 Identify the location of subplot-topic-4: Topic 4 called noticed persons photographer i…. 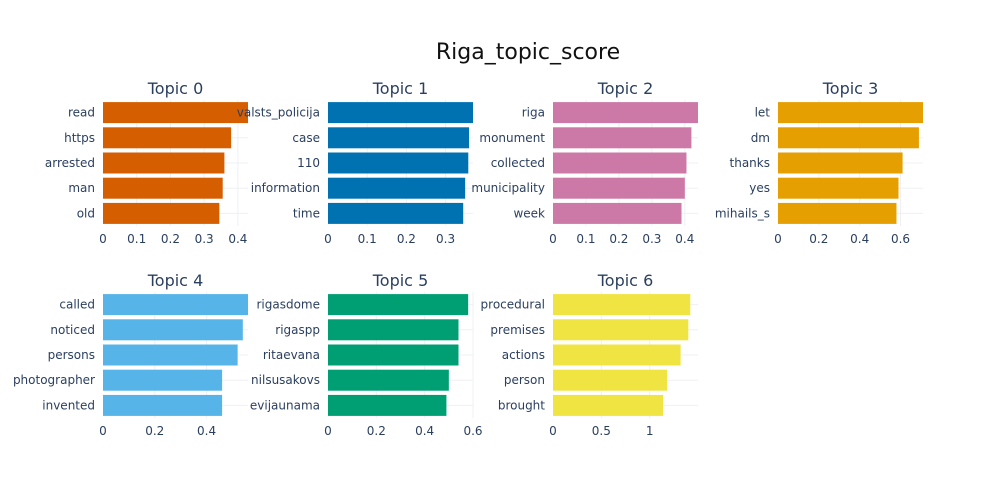
(130, 354).